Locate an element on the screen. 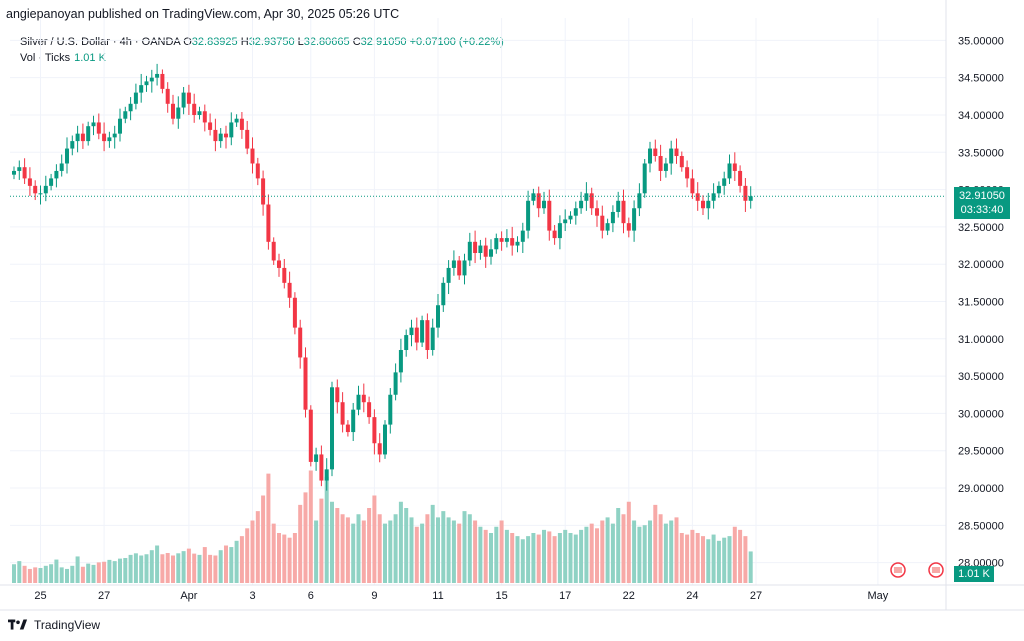 This screenshot has height=641, width=1024. low-label: L is located at coordinates (300, 42).